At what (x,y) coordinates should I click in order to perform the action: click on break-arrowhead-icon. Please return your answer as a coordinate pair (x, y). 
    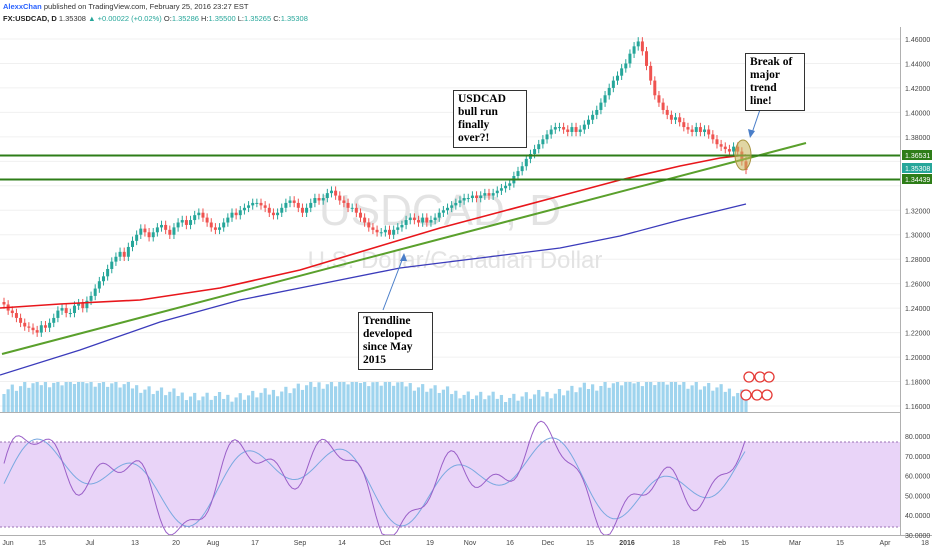
    Looking at the image, I should click on (751, 133).